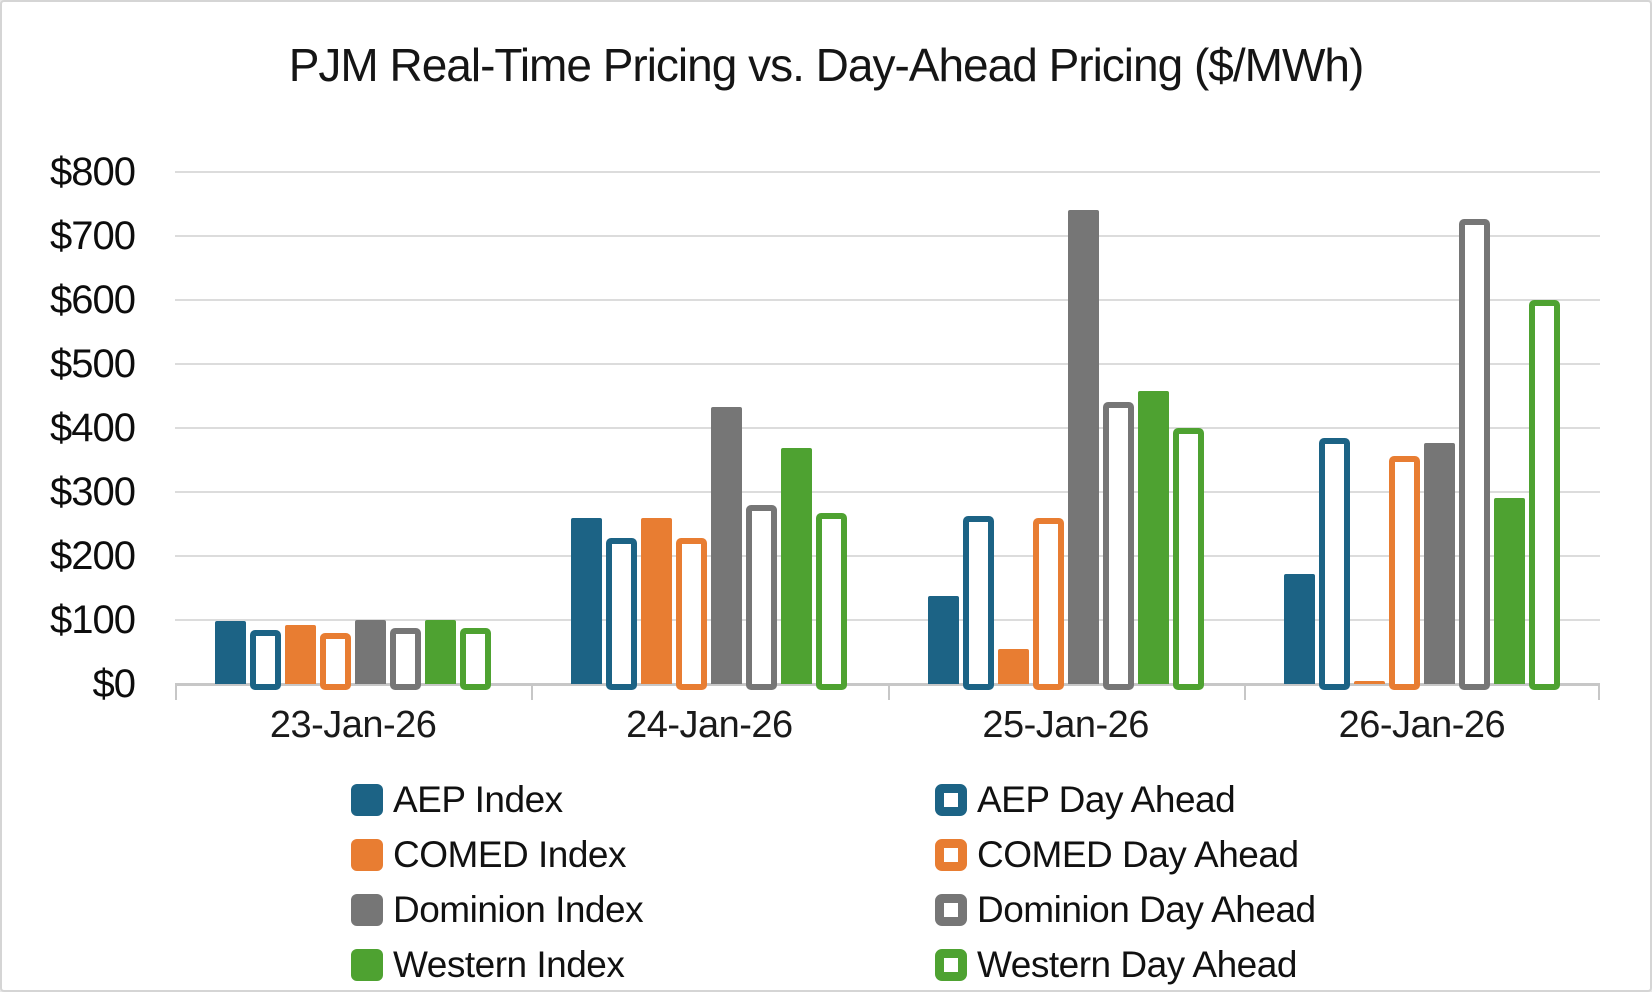 The width and height of the screenshot is (1652, 992). I want to click on y-tick-label-0: $0, so click(114, 684).